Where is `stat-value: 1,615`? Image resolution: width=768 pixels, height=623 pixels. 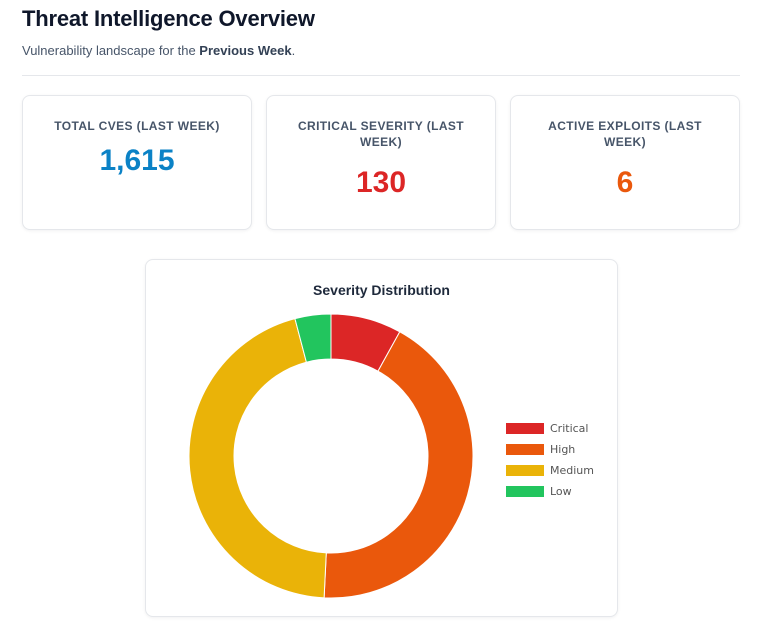 stat-value: 1,615 is located at coordinates (137, 160).